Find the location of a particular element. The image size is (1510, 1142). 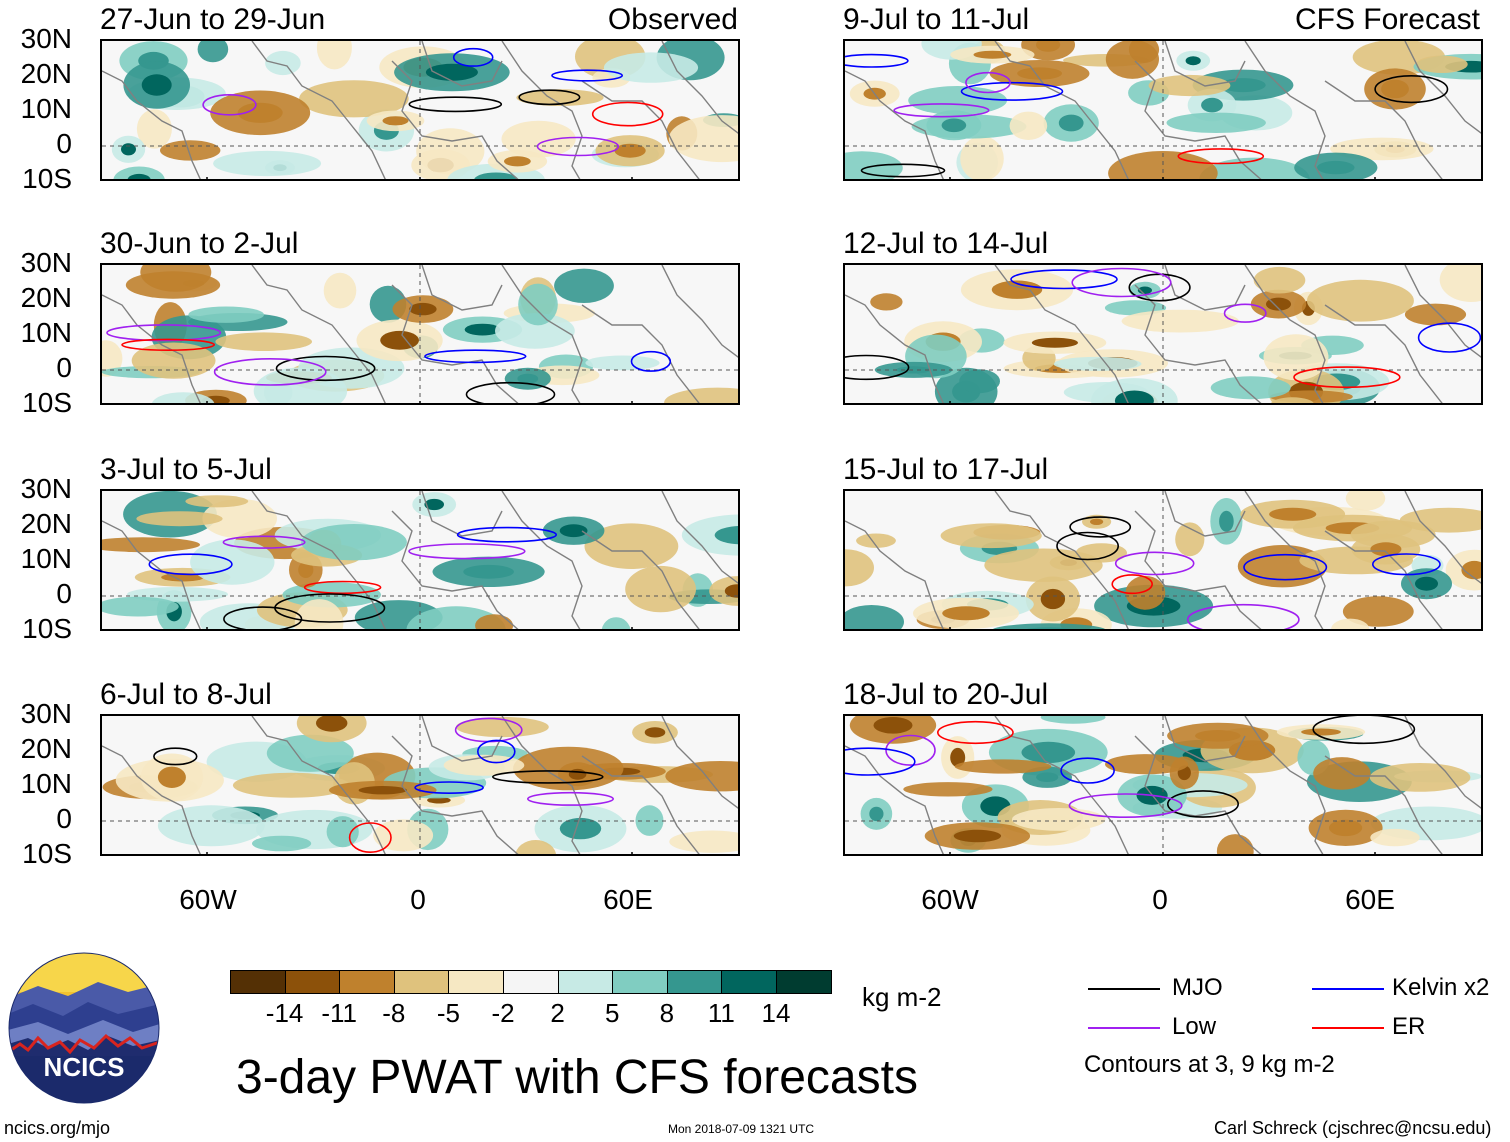

lat-label: 10N is located at coordinates (46, 108).